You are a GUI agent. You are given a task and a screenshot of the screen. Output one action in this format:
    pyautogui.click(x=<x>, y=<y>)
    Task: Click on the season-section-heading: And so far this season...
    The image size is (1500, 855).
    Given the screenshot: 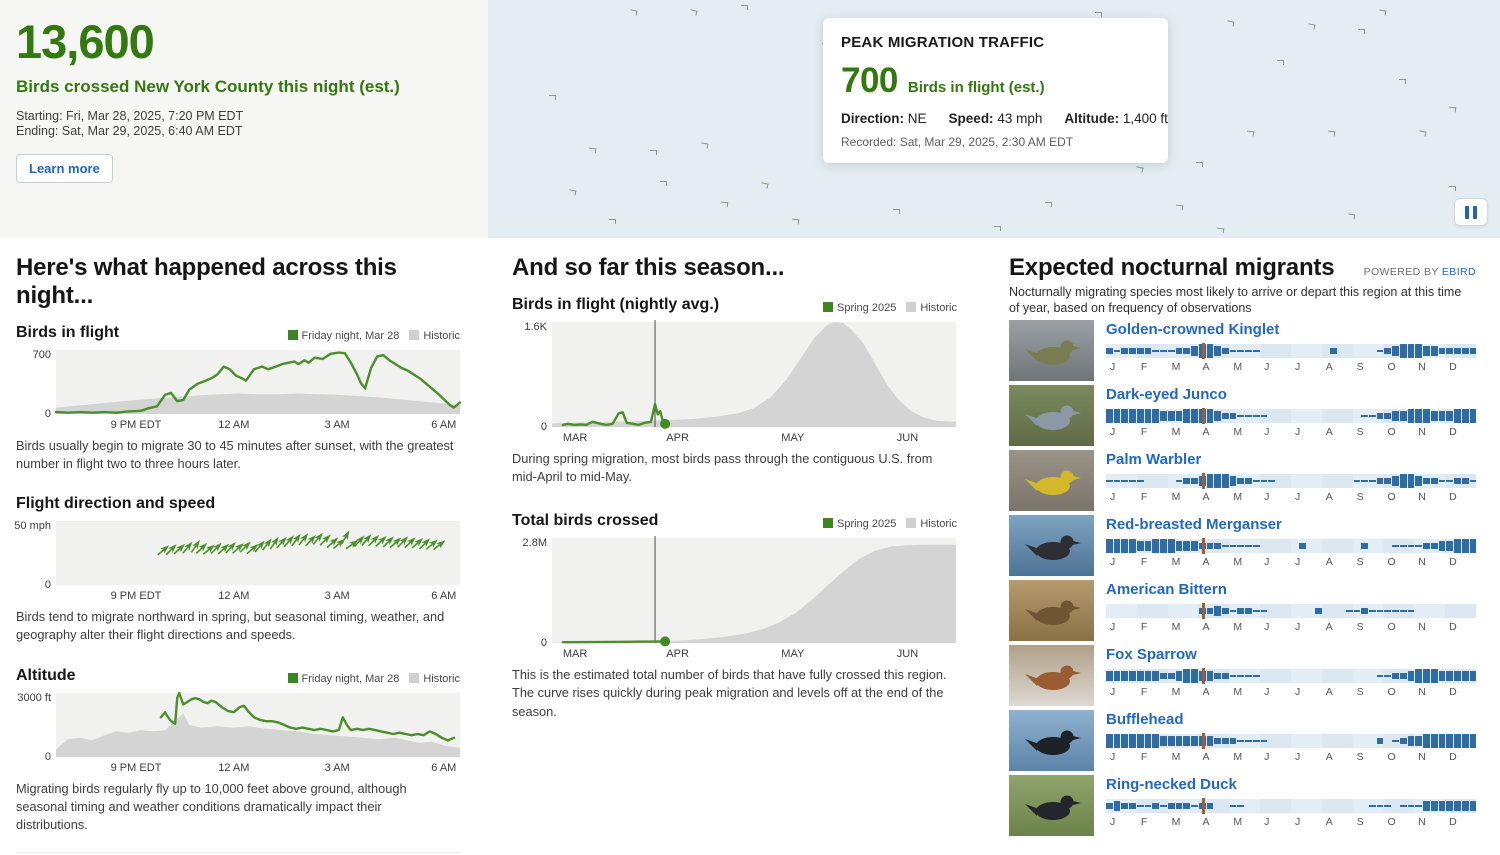 What is the action you would take?
    pyautogui.click(x=648, y=267)
    